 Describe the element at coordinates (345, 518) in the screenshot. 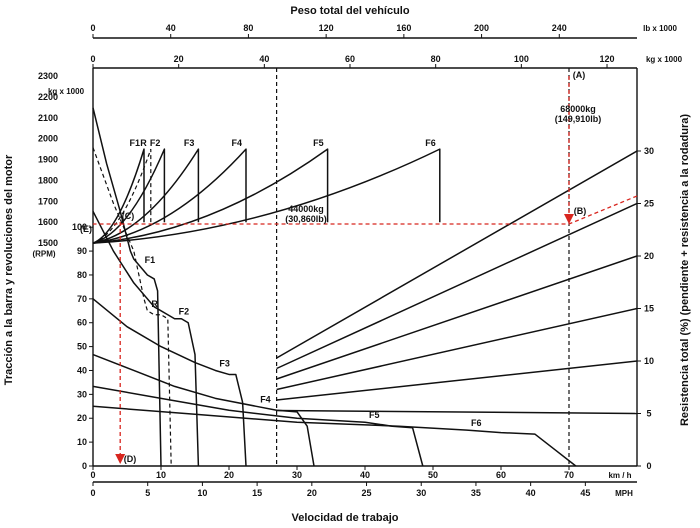

I see `x-axis-title: Velocidad de trabajo` at that location.